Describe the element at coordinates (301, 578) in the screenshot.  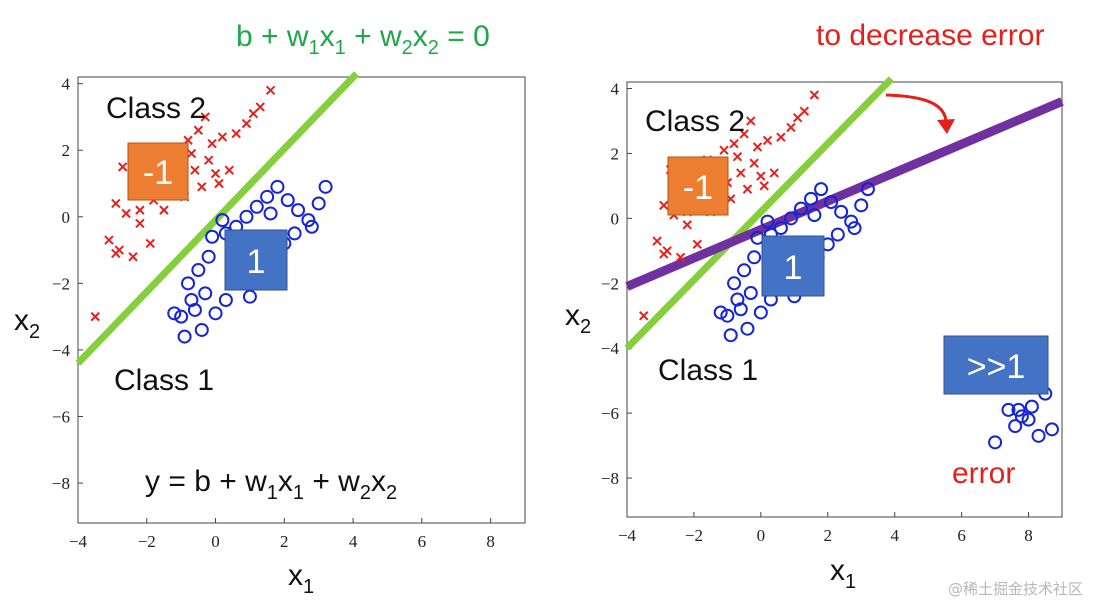
I see `left-x-axis-label: x1` at that location.